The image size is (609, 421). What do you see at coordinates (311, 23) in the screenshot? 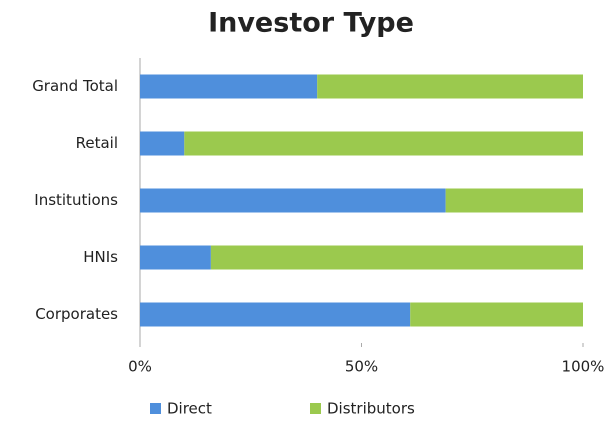
I see `chart-title: Investor Type` at bounding box center [311, 23].